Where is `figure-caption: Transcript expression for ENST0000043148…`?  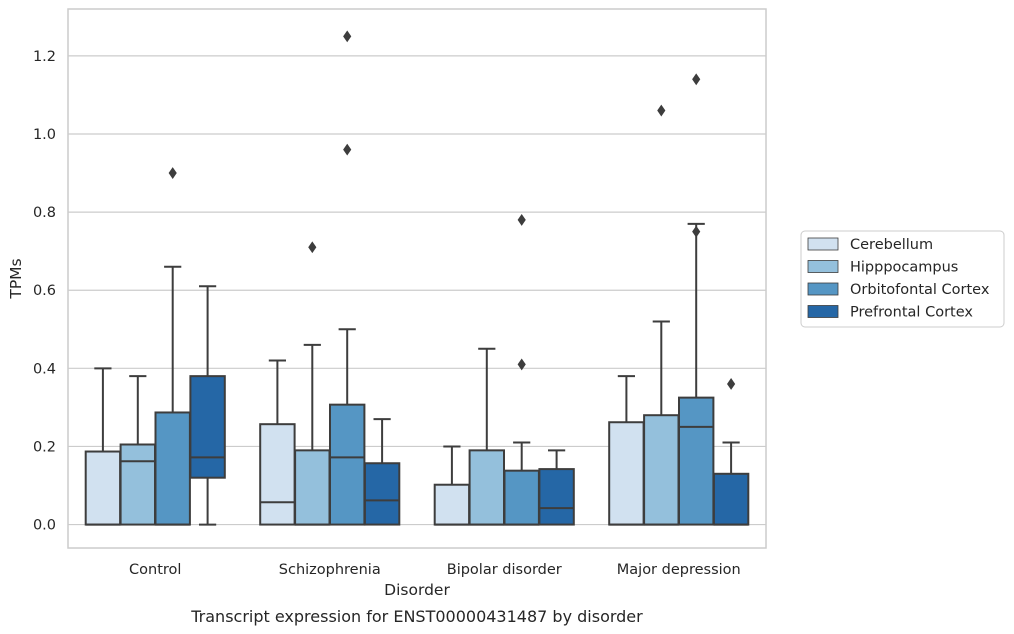
figure-caption: Transcript expression for ENST0000043148… is located at coordinates (416, 616).